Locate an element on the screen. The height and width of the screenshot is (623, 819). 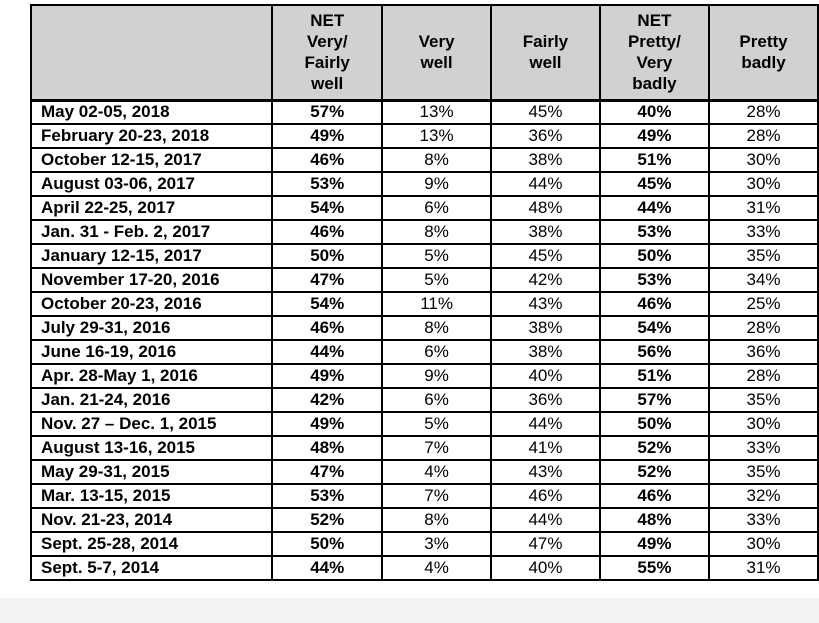
date-cell: Jan. 21-24, 2016 is located at coordinates (151, 400).